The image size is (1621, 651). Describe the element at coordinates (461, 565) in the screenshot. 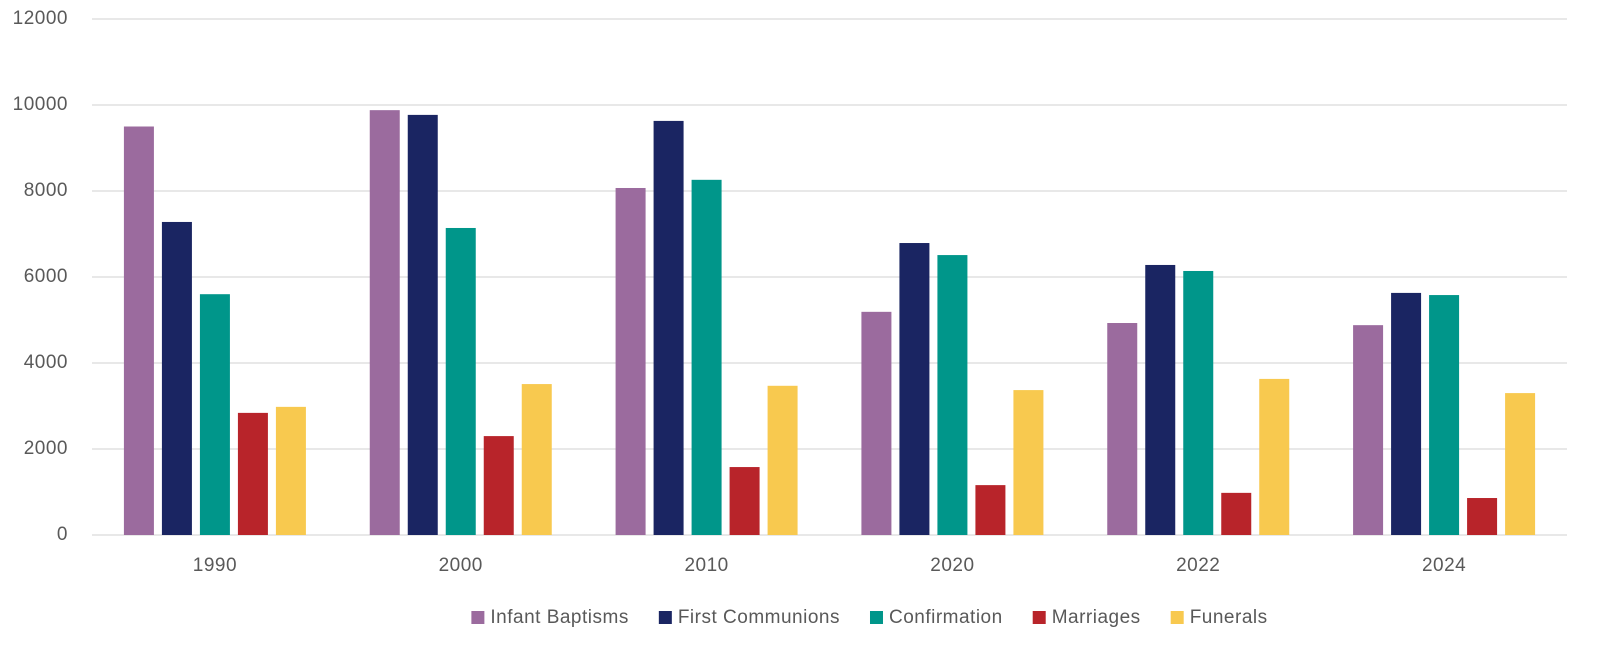

I see `x-tick-label: 2000` at that location.